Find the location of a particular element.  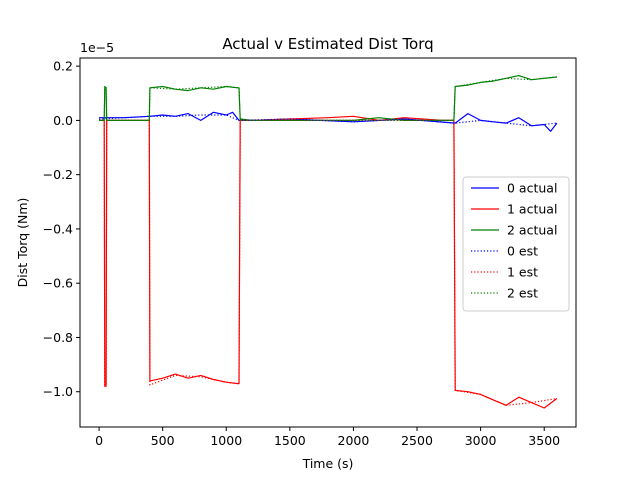

y-tick-label: −0.2 is located at coordinates (58, 174).